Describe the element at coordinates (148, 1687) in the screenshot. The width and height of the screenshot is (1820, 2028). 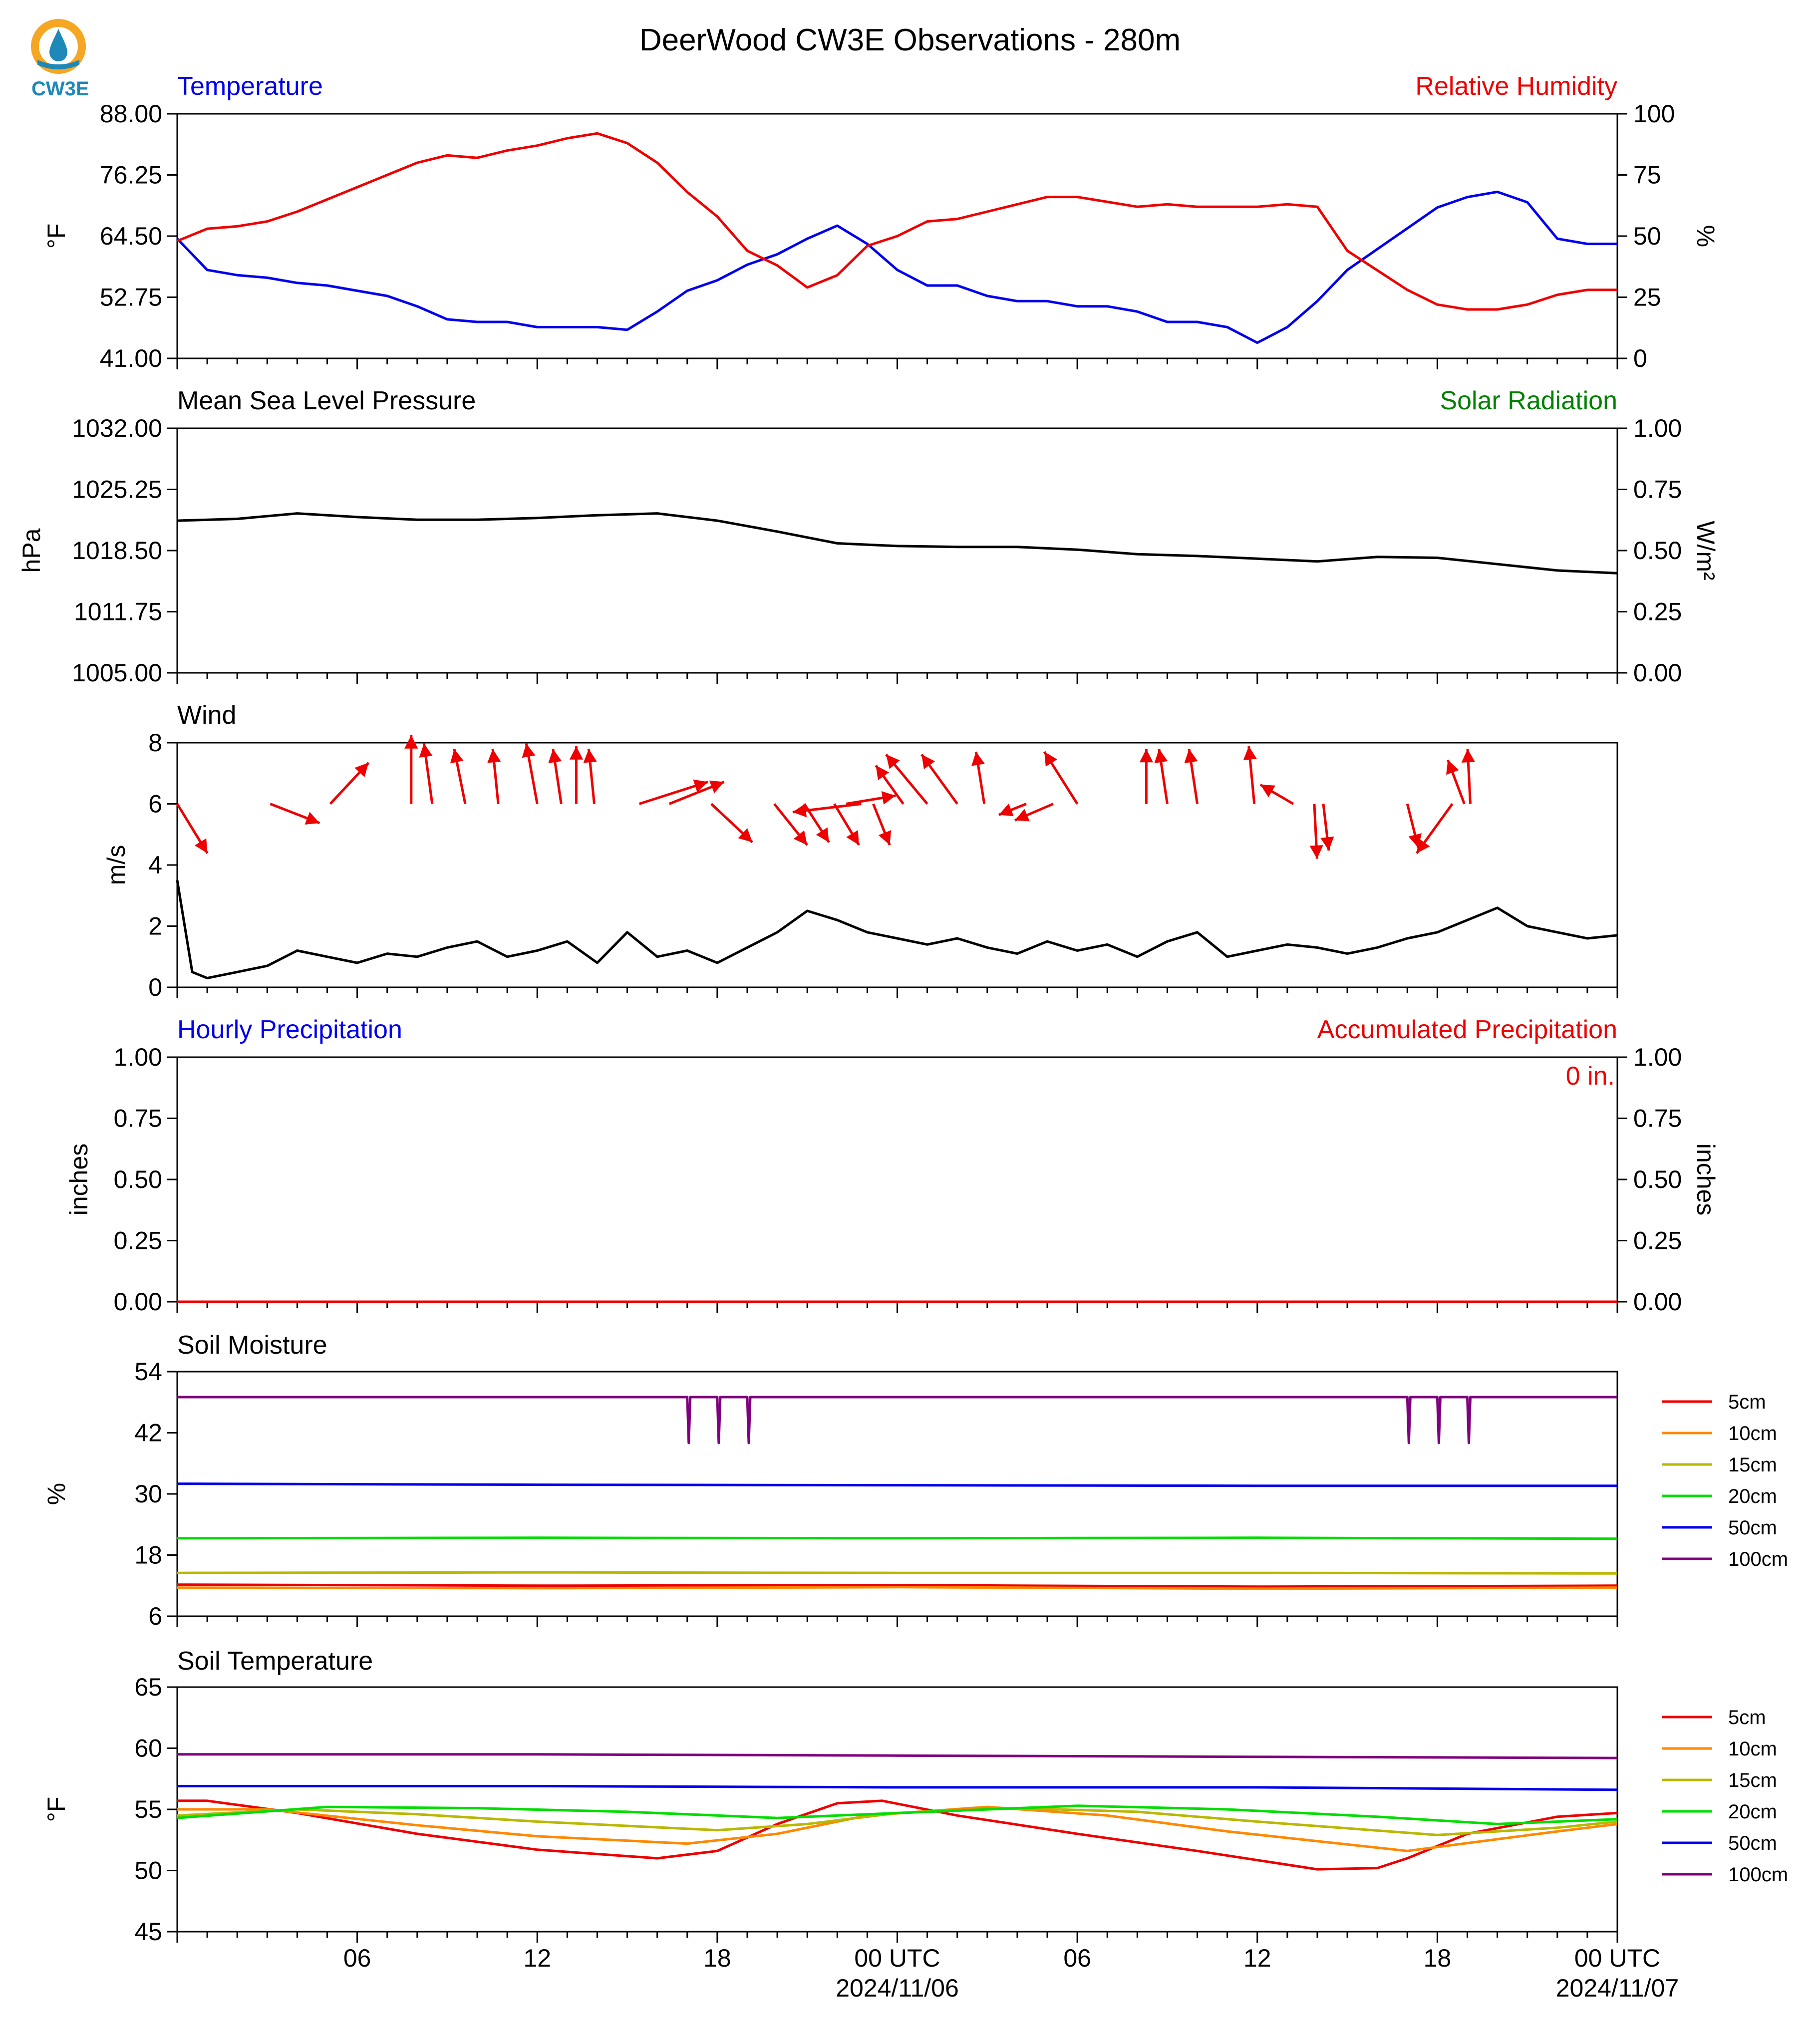
I see `y-tick-label-left: 65` at that location.